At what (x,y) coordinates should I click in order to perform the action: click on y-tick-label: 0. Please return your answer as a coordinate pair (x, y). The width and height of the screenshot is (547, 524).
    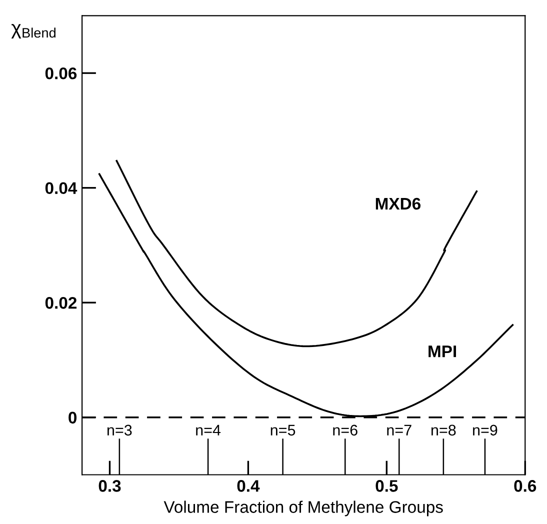
    Looking at the image, I should click on (72, 418).